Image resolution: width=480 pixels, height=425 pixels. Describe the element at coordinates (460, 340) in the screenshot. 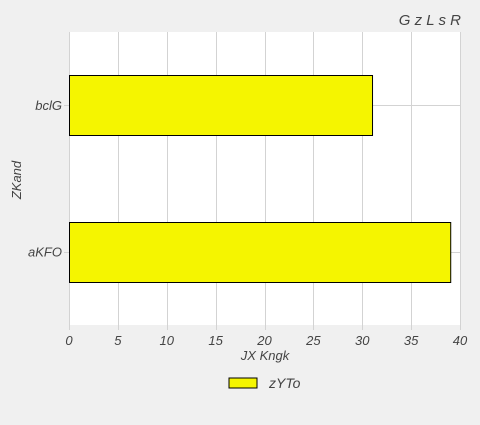

I see `x-tick-label: 40` at that location.